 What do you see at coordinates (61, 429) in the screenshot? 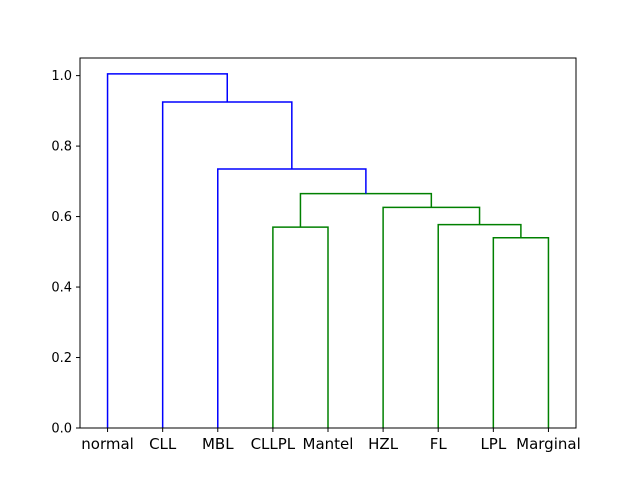
I see `y-tick-label: 0.0` at bounding box center [61, 429].